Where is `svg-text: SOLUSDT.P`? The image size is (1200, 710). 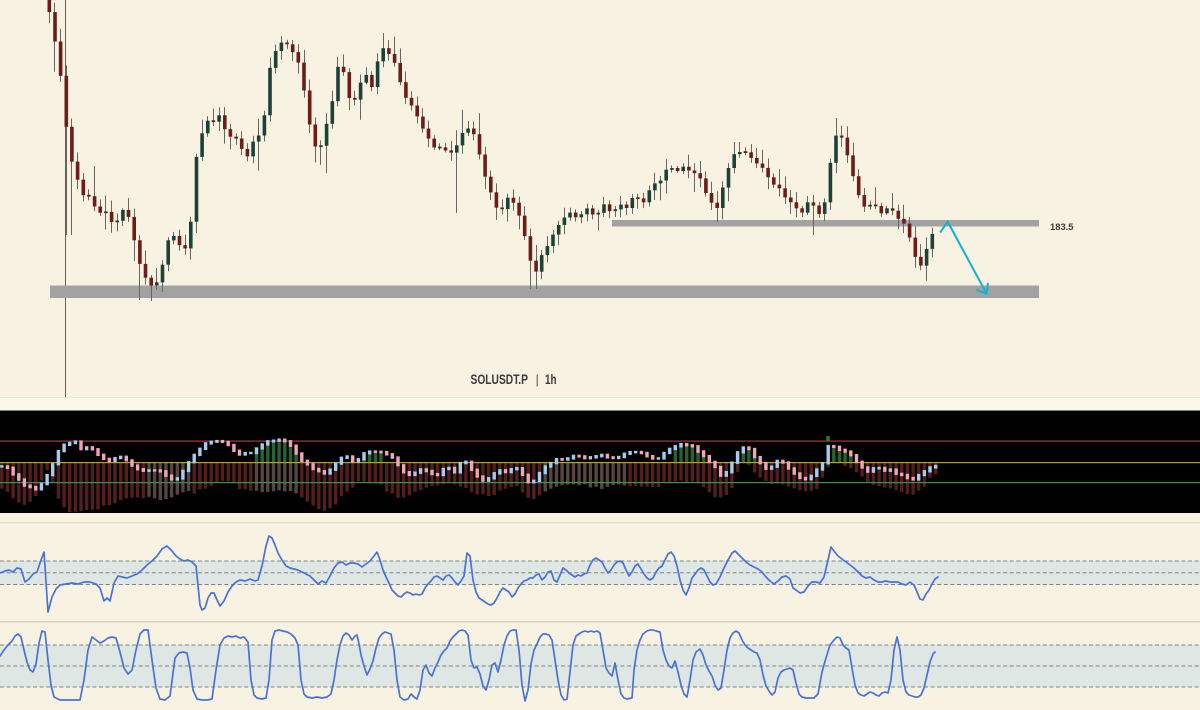 svg-text: SOLUSDT.P is located at coordinates (500, 379).